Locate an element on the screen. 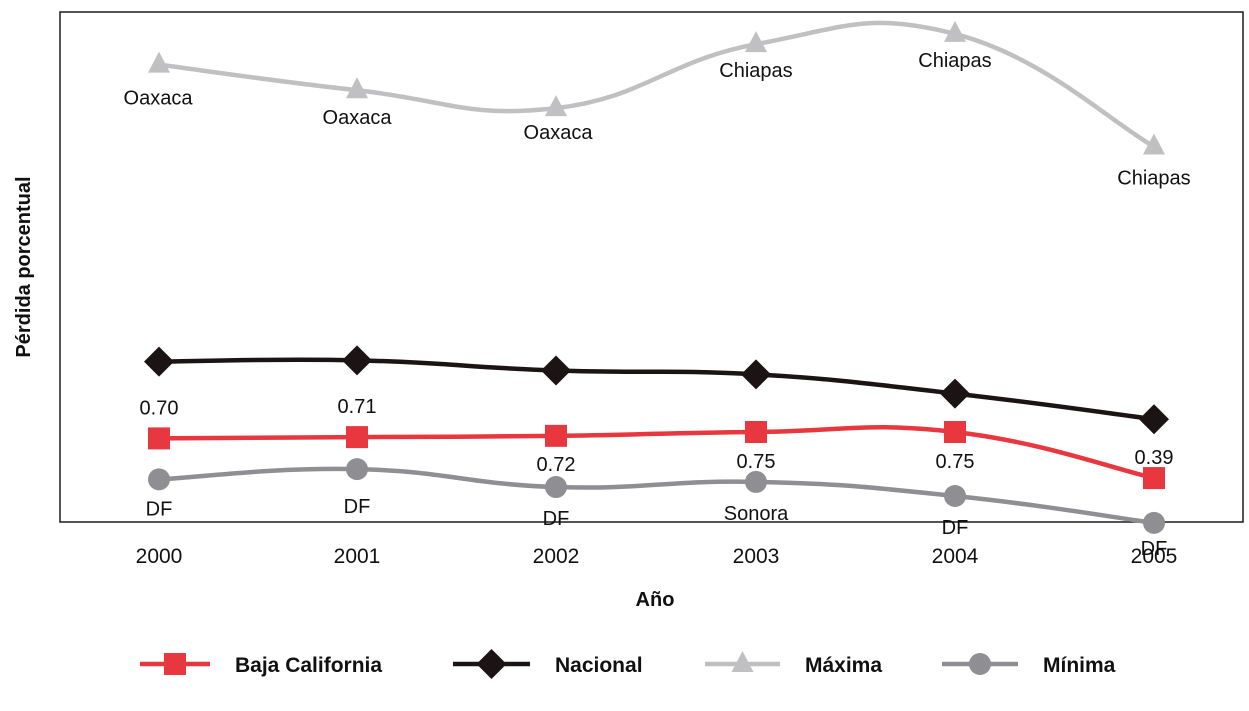  series-line-maxima is located at coordinates (656, 84).